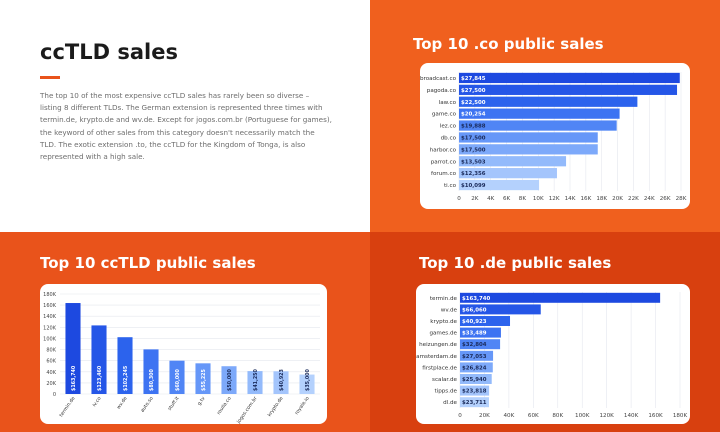 The width and height of the screenshot is (720, 432). What do you see at coordinates (582, 416) in the screenshot?
I see `x-tick-label: 100K` at bounding box center [582, 416].